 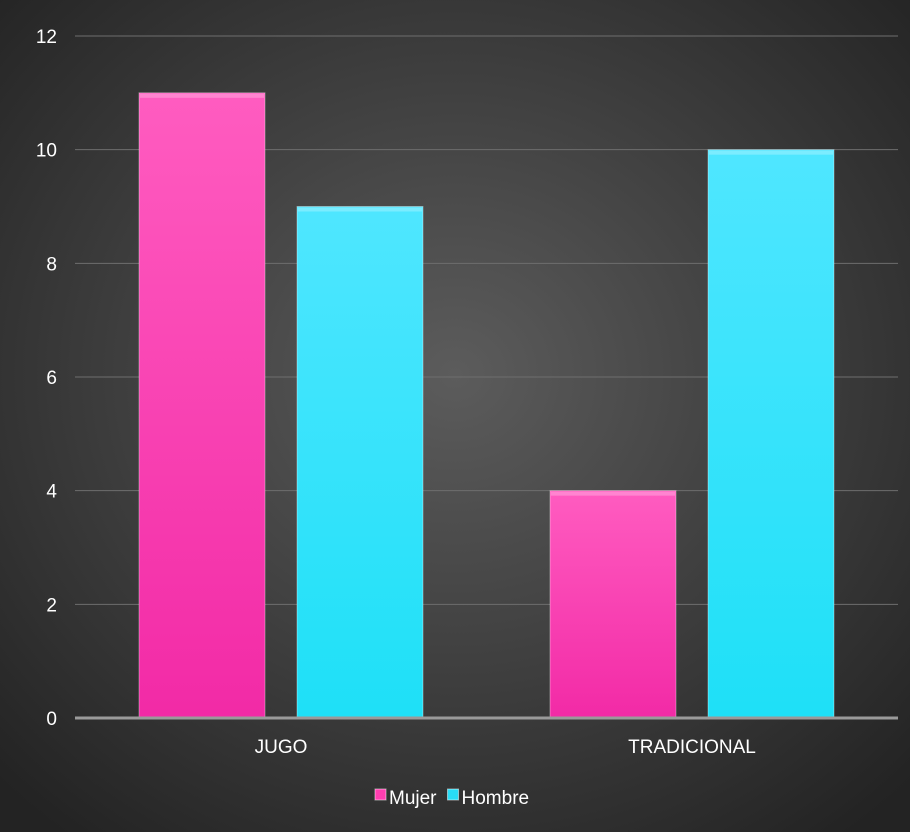 I want to click on y-axis-ticks: 0 2 4 6 8 10 12, so click(x=47, y=378).